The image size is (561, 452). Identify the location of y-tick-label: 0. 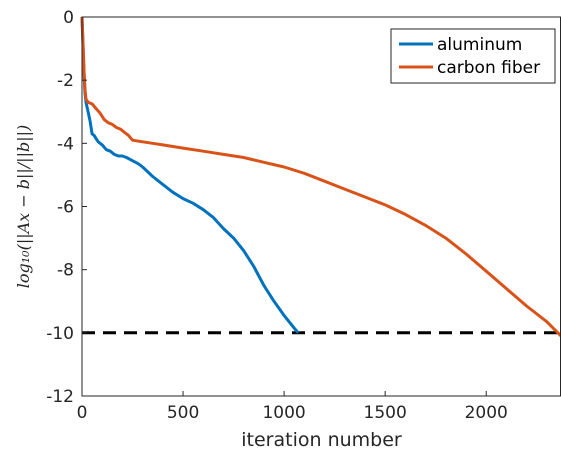
(68, 18).